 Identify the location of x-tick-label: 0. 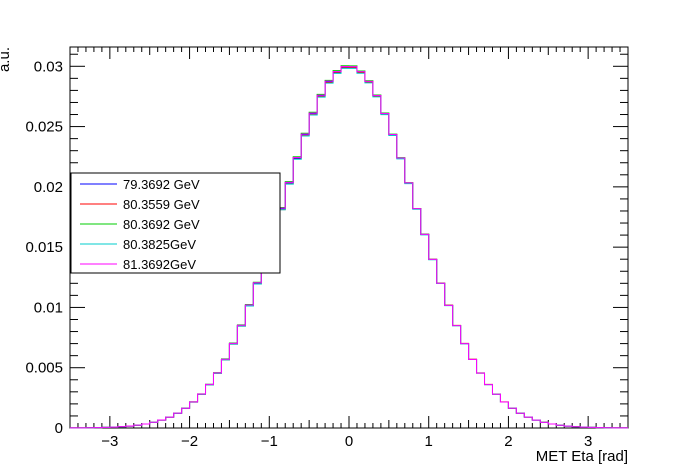
(349, 441).